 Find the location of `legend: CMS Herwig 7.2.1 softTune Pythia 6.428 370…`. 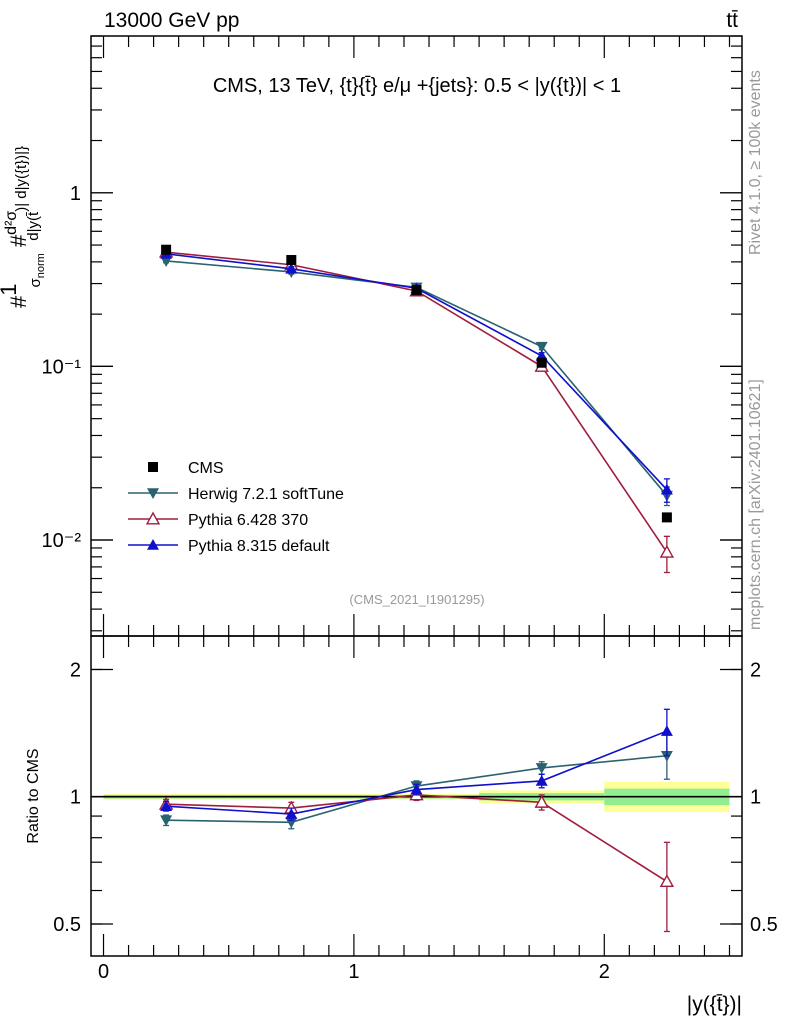

legend: CMS Herwig 7.2.1 softTune Pythia 6.428 370… is located at coordinates (236, 507).